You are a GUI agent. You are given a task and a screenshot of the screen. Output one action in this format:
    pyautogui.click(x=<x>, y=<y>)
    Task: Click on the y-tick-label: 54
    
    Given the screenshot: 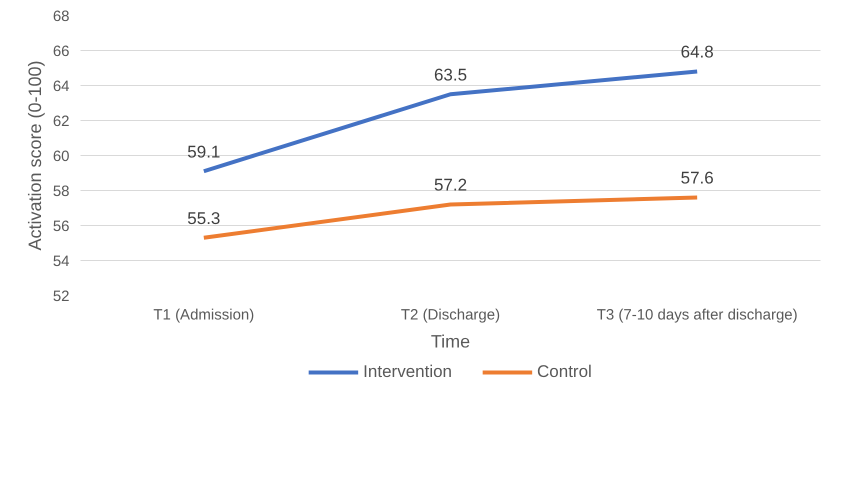 What is the action you would take?
    pyautogui.click(x=61, y=261)
    